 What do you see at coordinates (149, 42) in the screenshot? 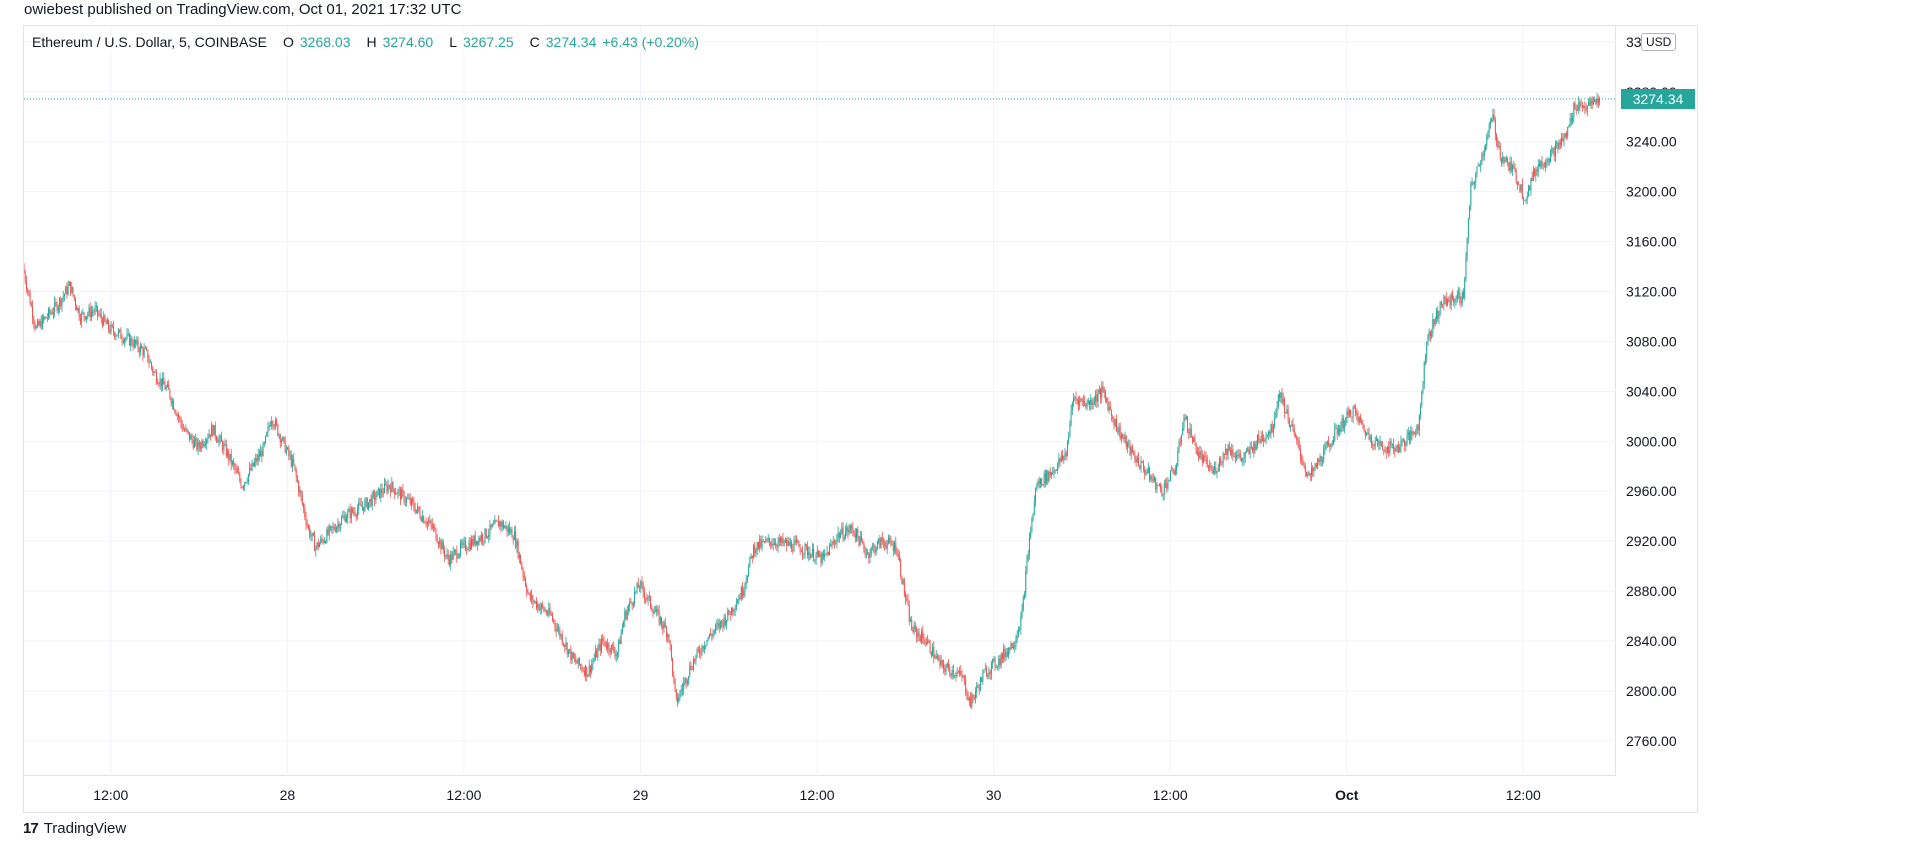
I see `symbol-title: Ethereum / U.S. Dollar, 5, COINBASE` at bounding box center [149, 42].